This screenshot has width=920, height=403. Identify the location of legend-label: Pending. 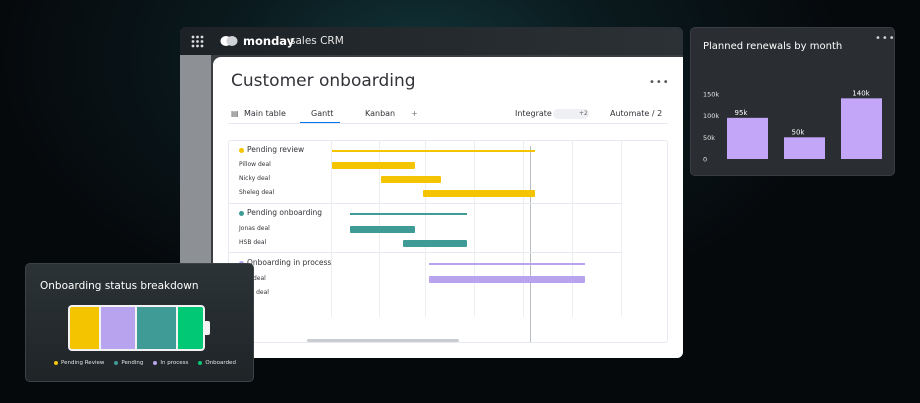
(132, 363).